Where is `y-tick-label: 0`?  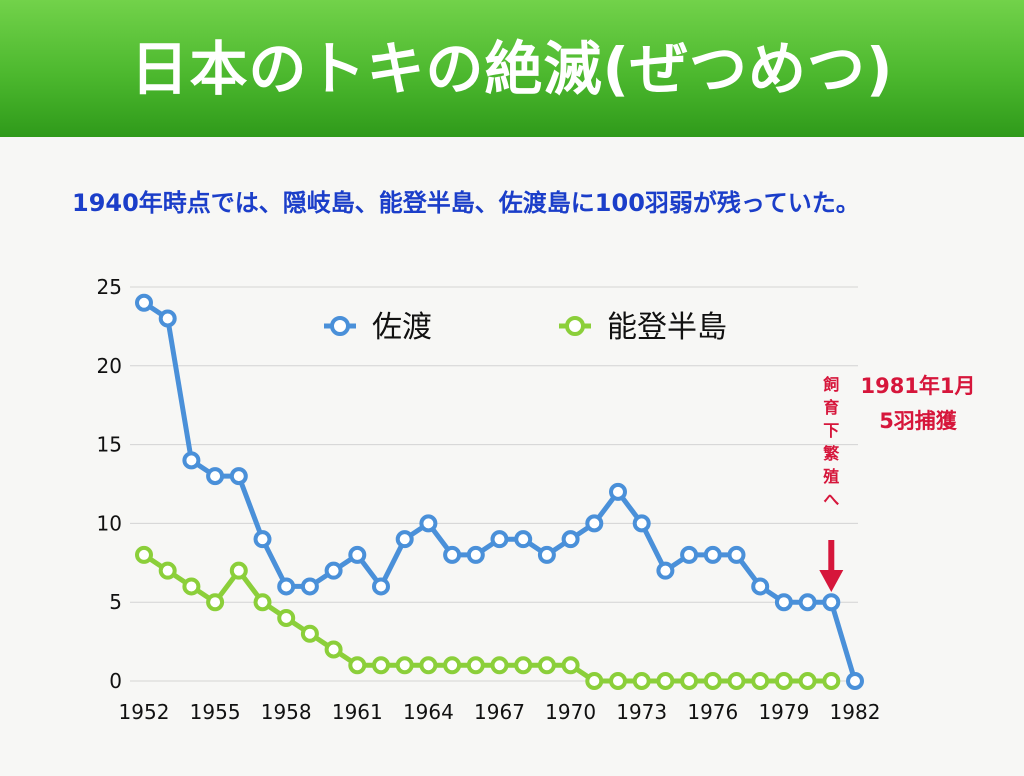 y-tick-label: 0 is located at coordinates (115, 681).